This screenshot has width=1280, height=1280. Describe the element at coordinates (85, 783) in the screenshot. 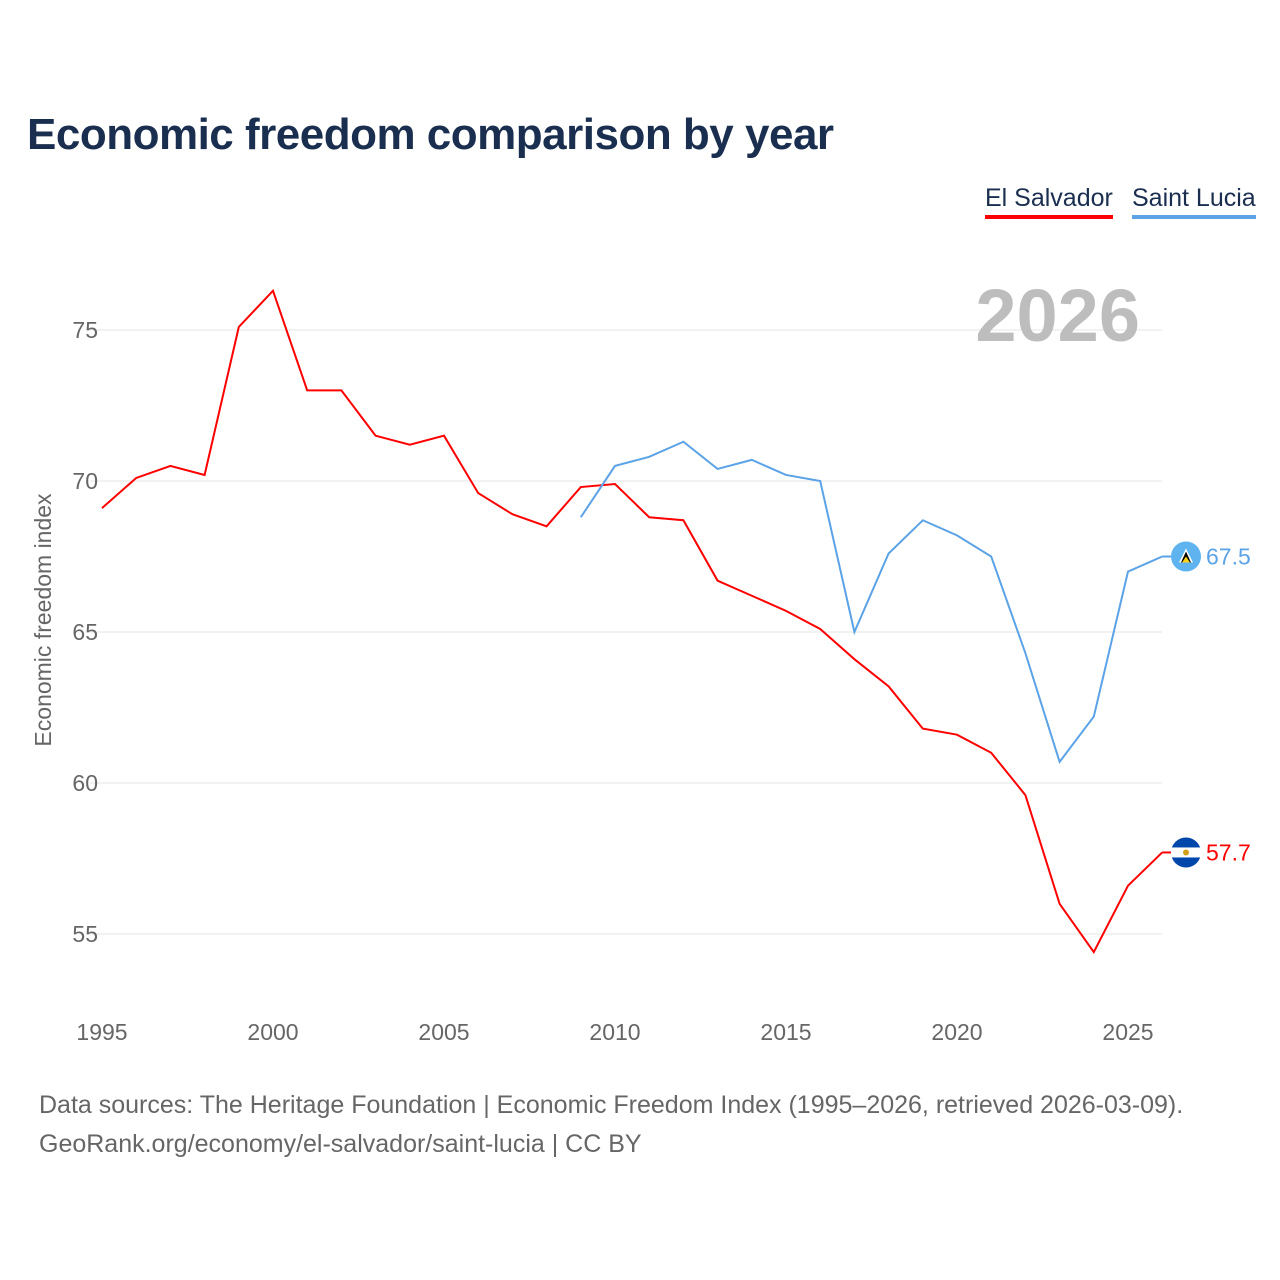

I see `y-tick-label: 60` at that location.